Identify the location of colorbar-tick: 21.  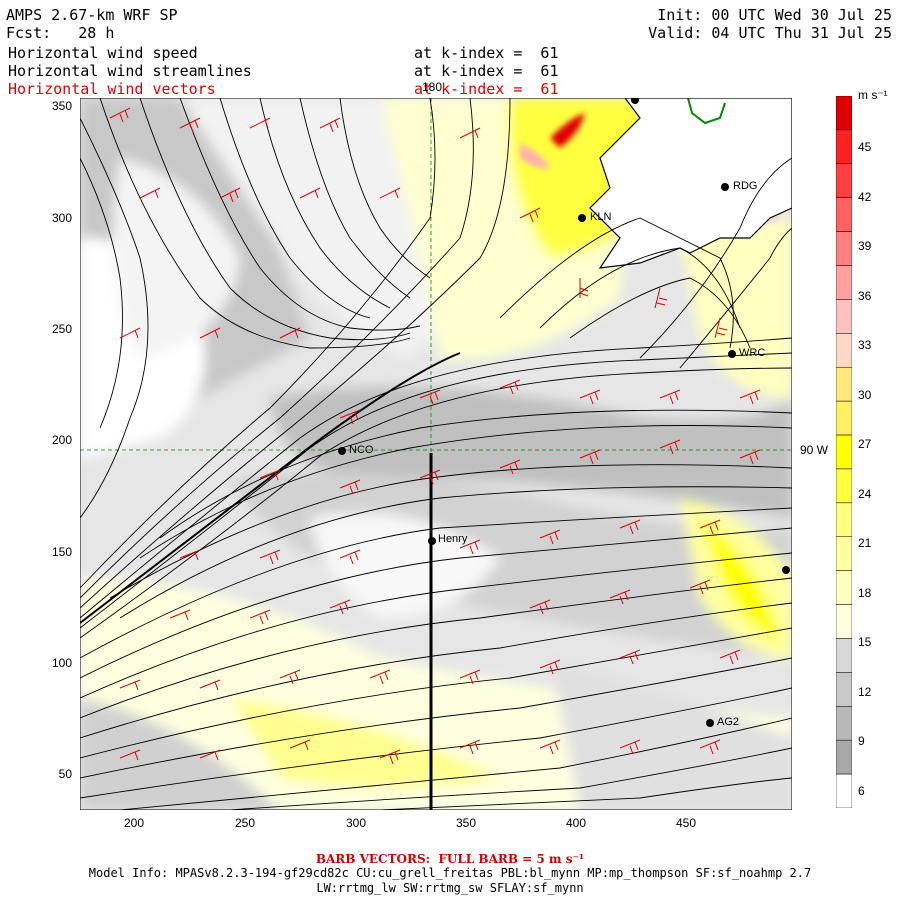
(865, 543).